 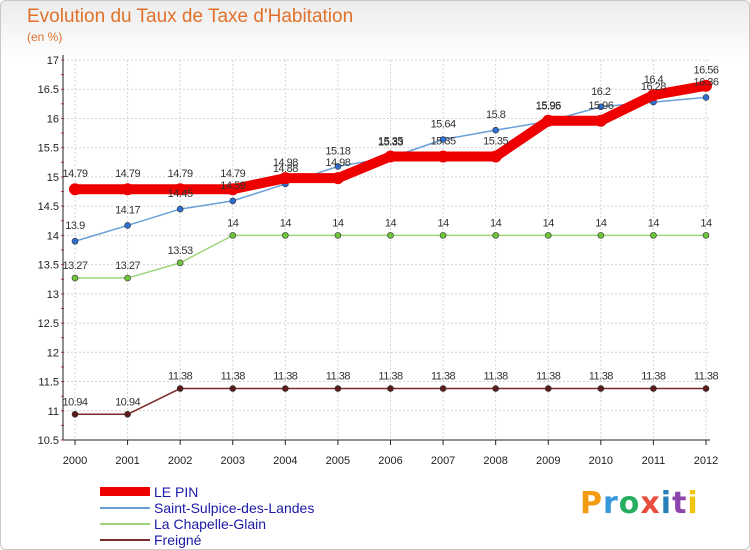 What do you see at coordinates (127, 266) in the screenshot?
I see `data-label: 13.27` at bounding box center [127, 266].